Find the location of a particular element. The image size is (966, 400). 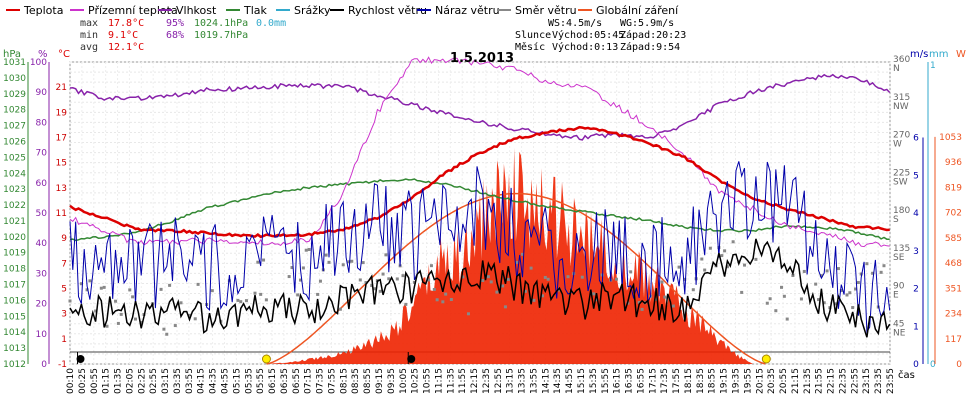

x-tick-label: 03:55 is located at coordinates (190, 381).